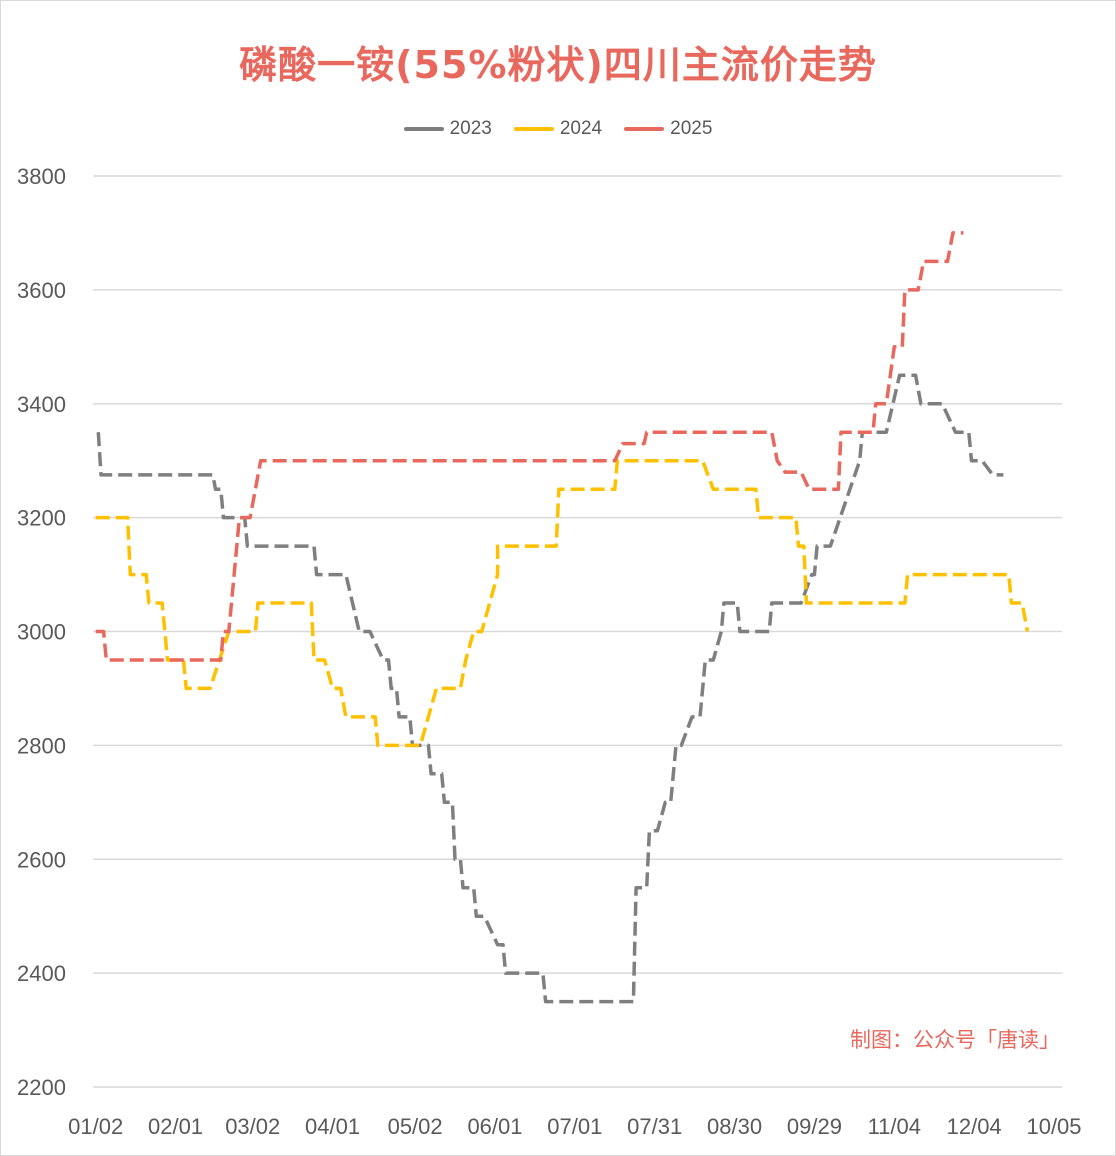 The width and height of the screenshot is (1116, 1156). What do you see at coordinates (332, 1126) in the screenshot?
I see `x-tick-label: 04/01` at bounding box center [332, 1126].